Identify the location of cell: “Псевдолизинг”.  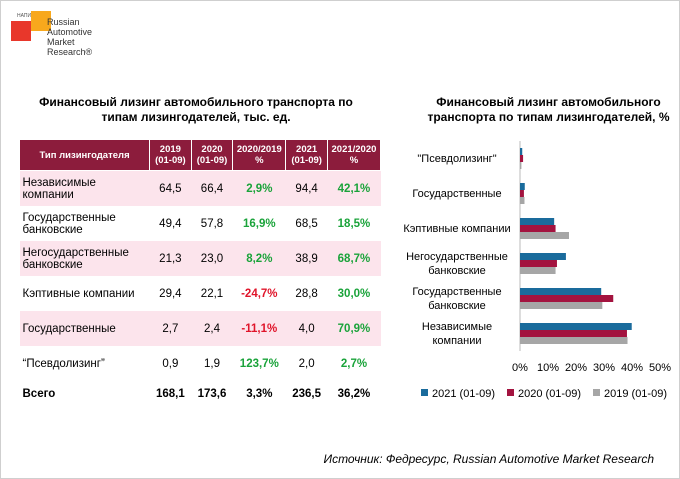
(63, 363).